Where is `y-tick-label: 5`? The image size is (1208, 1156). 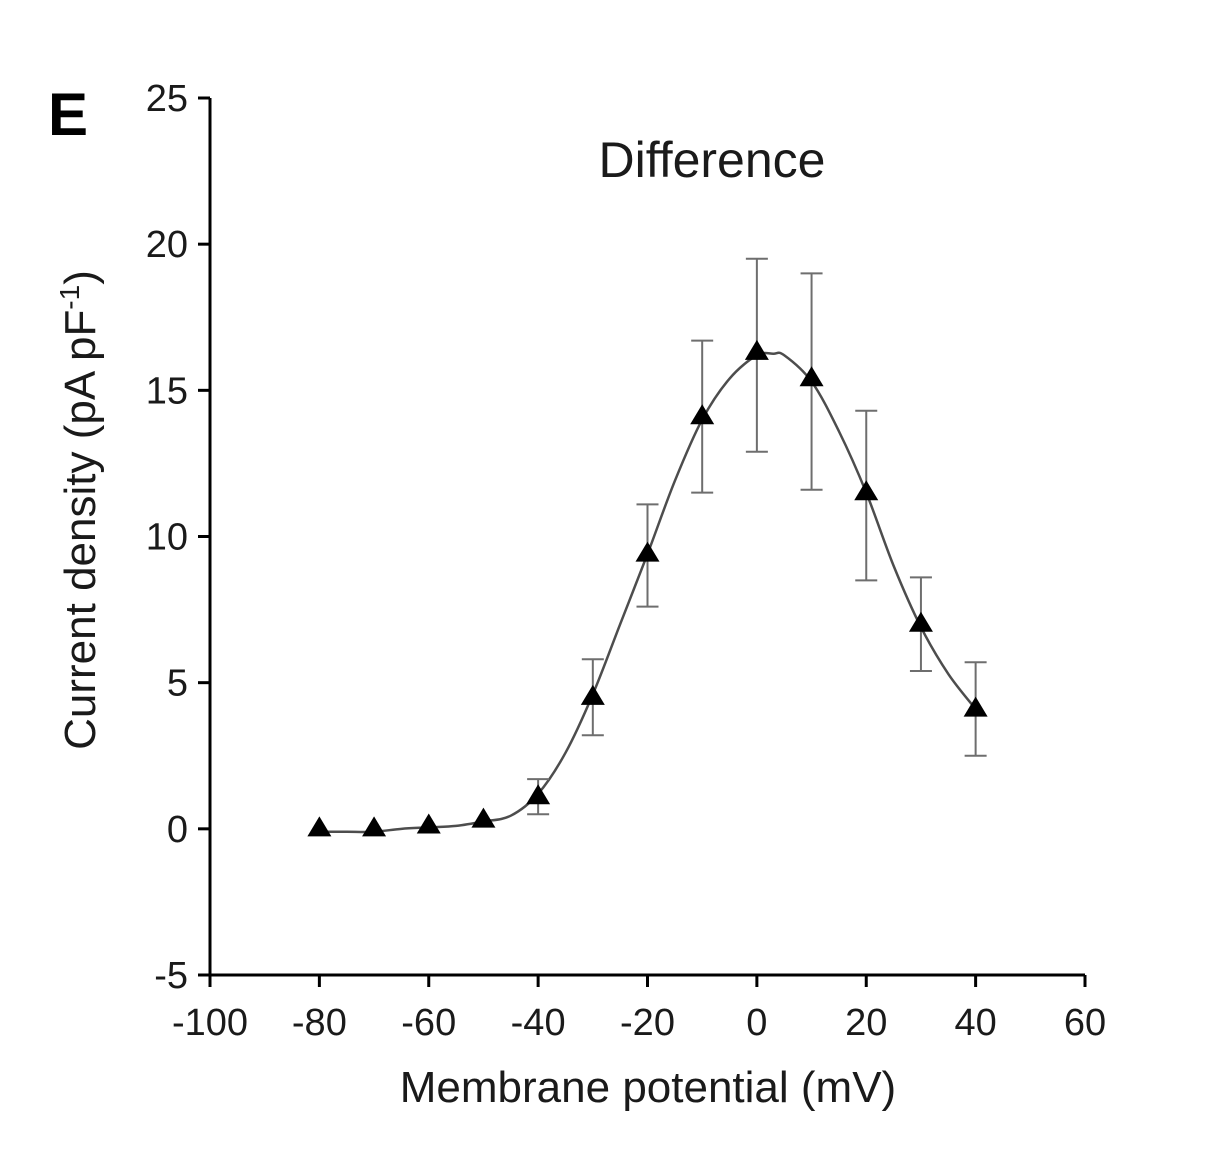
y-tick-label: 5 is located at coordinates (177, 684).